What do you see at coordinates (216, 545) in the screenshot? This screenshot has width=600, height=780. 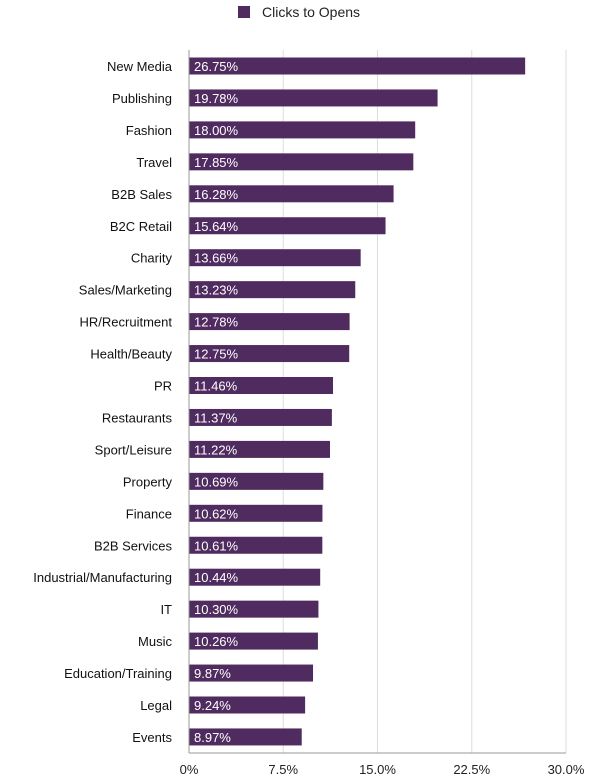 I see `data-label: 10.61%` at bounding box center [216, 545].